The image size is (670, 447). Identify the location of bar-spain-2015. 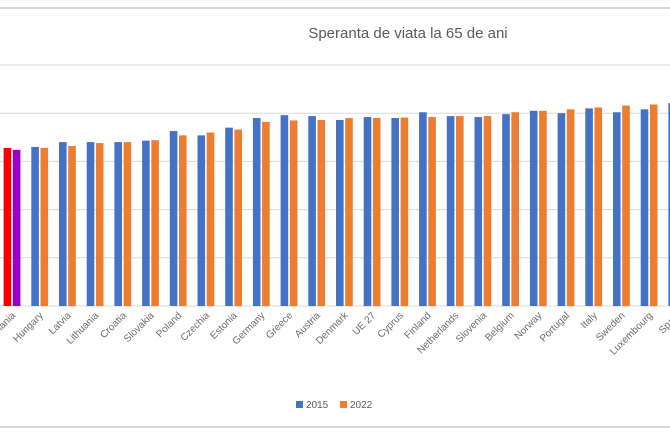
(669, 204).